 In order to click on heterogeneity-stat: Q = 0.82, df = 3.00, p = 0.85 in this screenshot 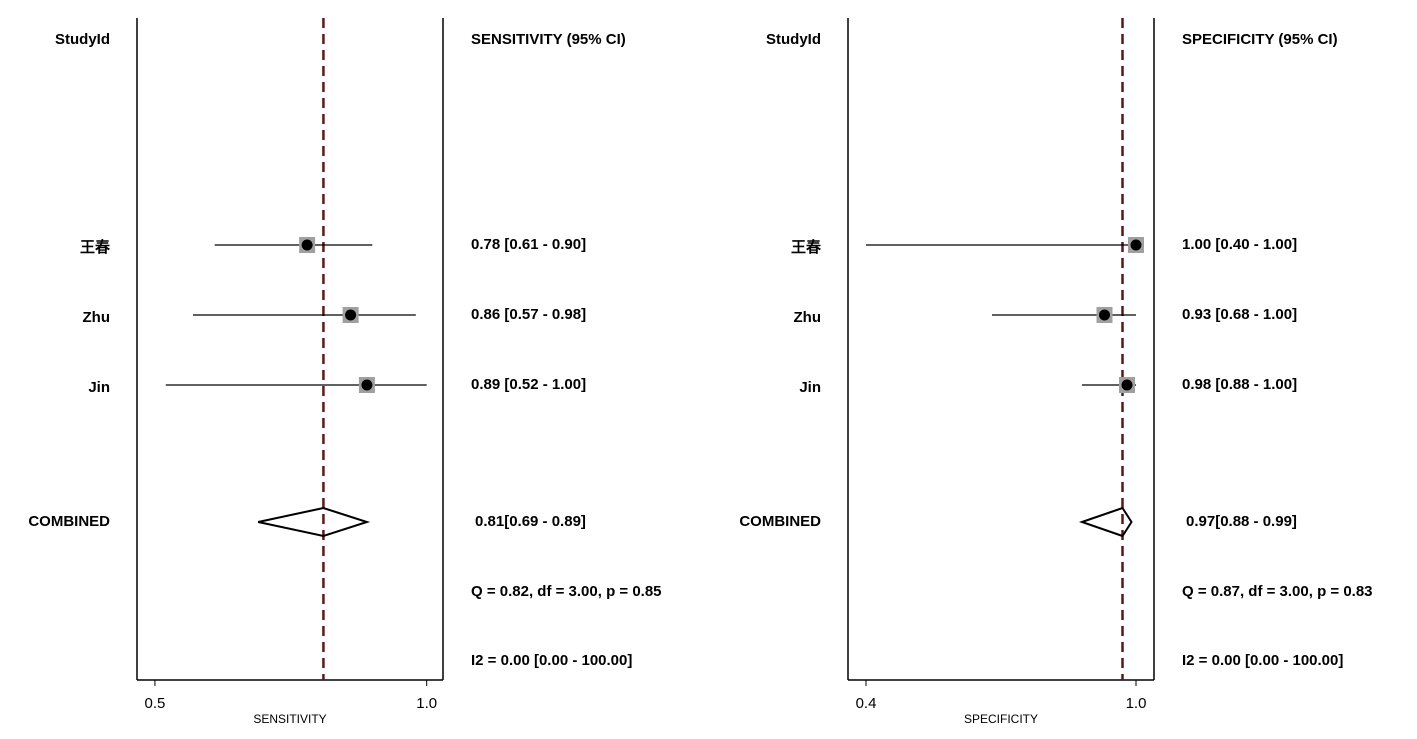, I will do `click(566, 591)`.